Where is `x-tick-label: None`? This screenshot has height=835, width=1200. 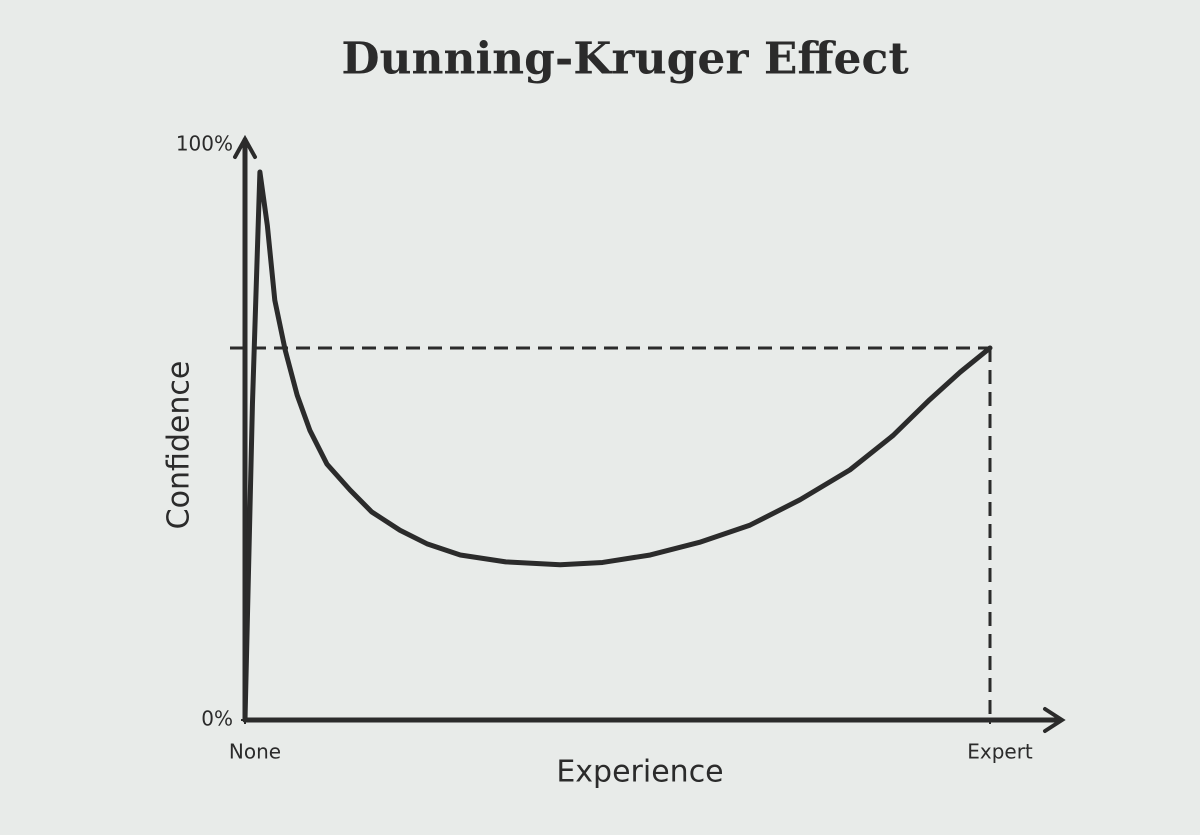 x-tick-label: None is located at coordinates (255, 752).